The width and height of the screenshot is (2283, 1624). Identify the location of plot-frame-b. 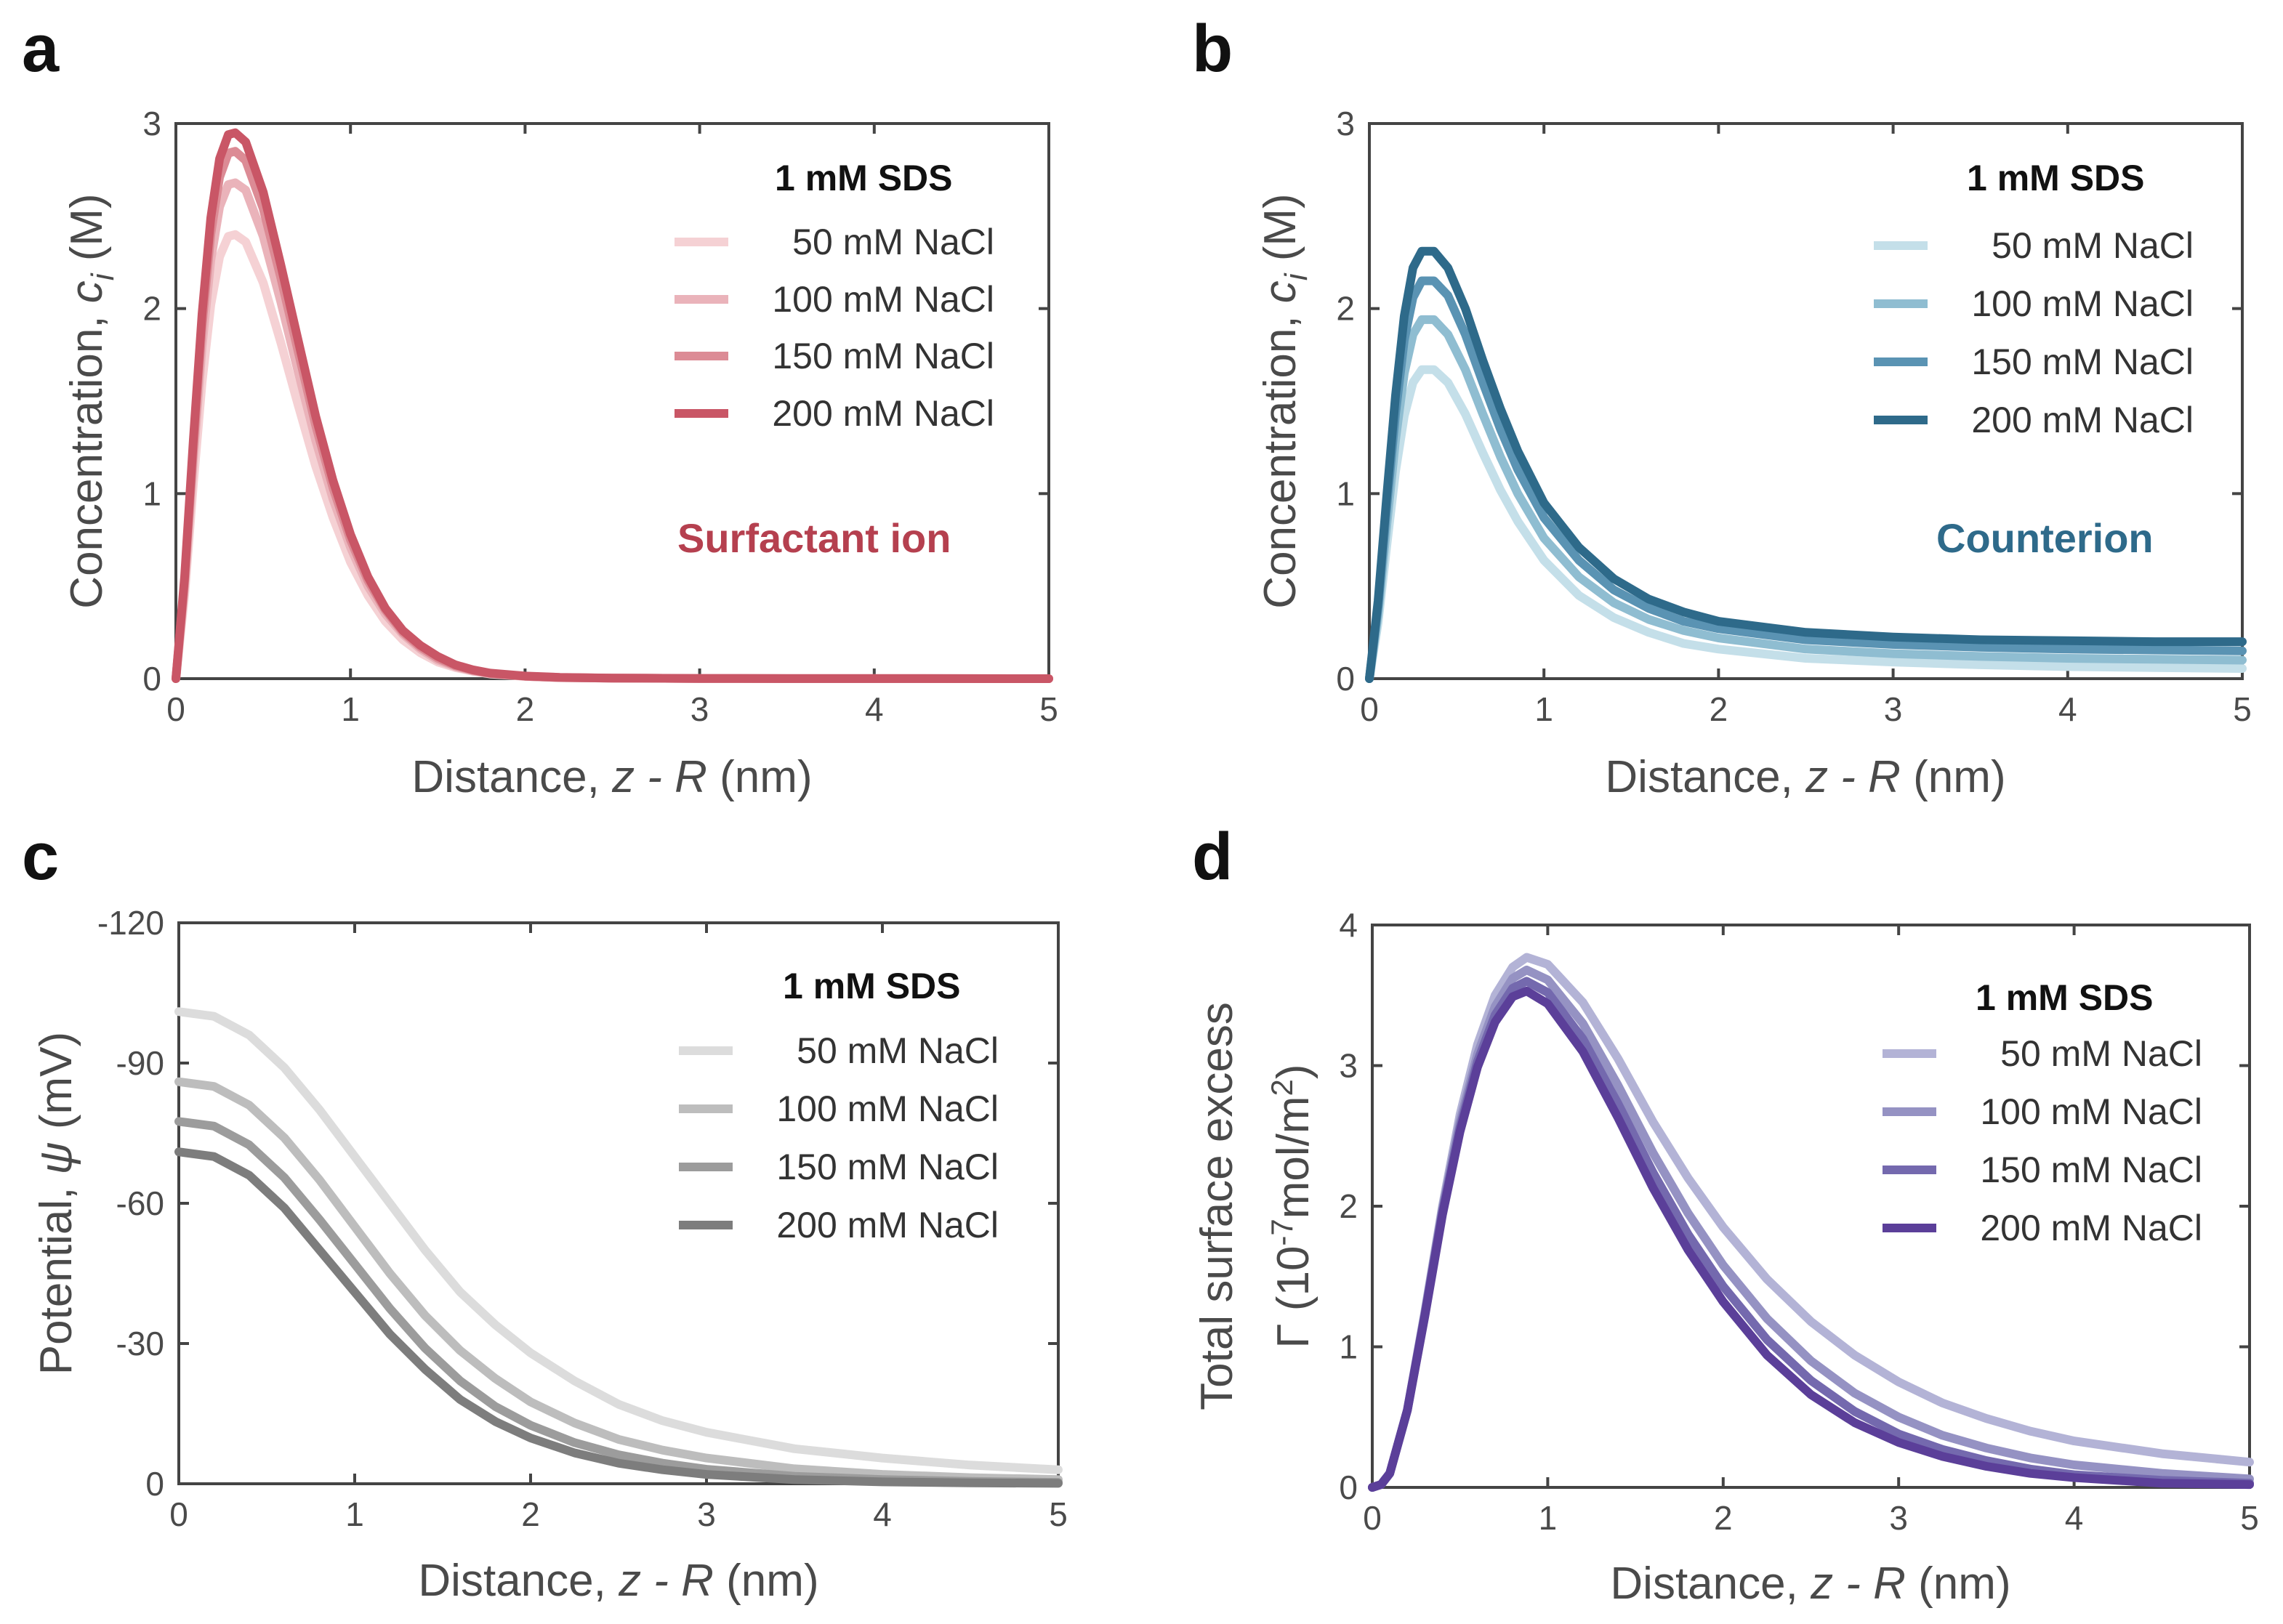
(1806, 401).